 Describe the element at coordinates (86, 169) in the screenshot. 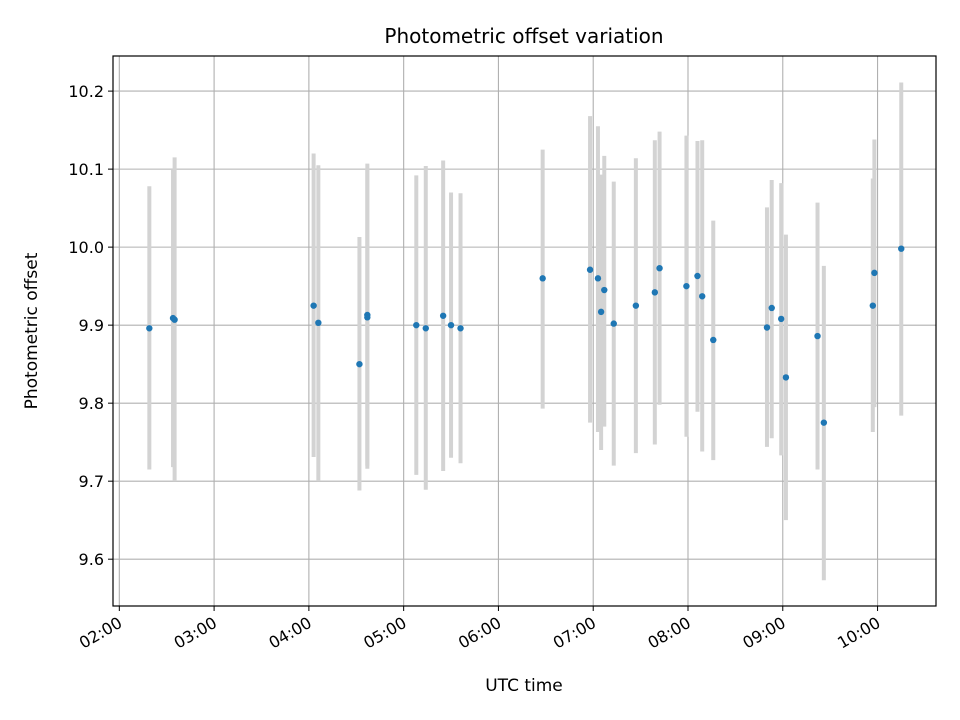

I see `y-tick-label: 10.1` at that location.